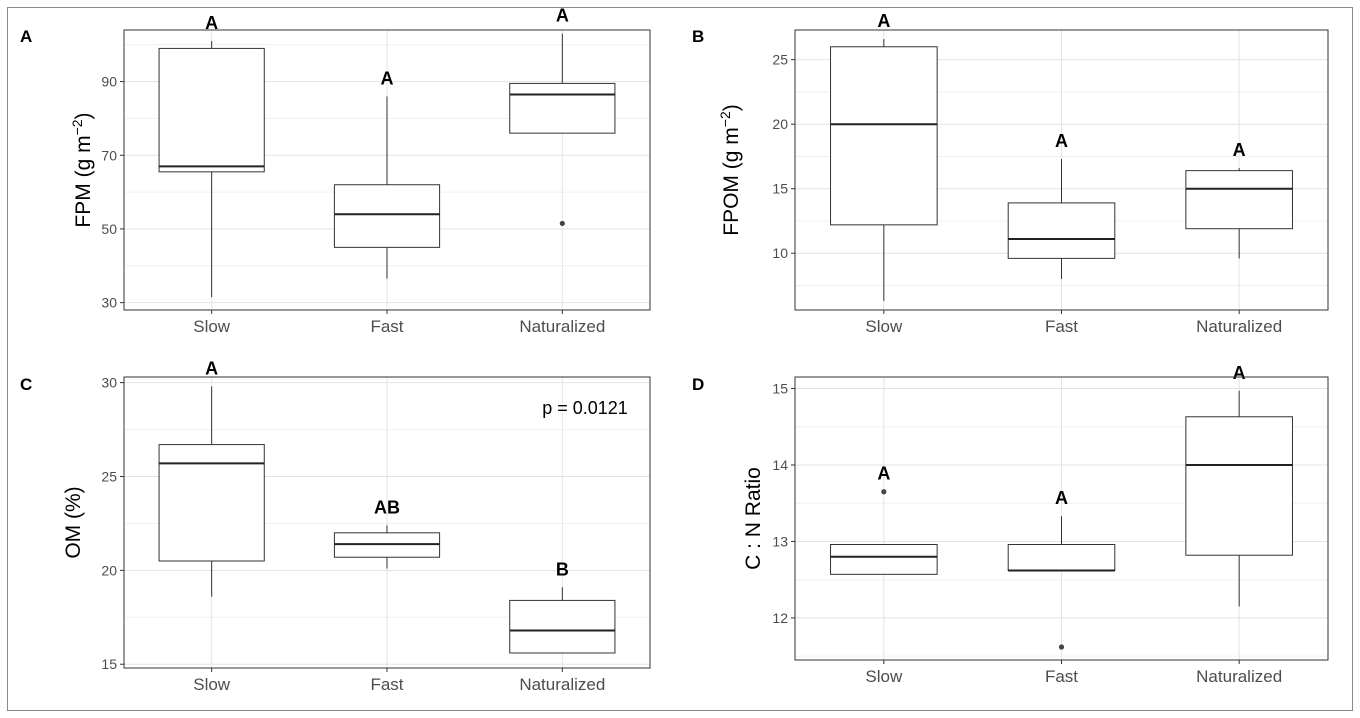 This screenshot has width=1360, height=718. Describe the element at coordinates (387, 507) in the screenshot. I see `group-letter-fast: AB` at that location.